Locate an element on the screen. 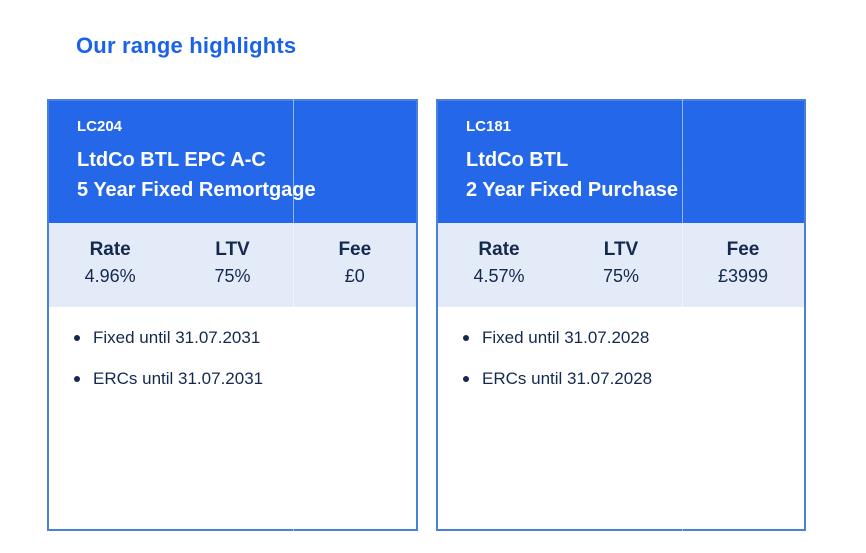 The width and height of the screenshot is (866, 553). bullet-text: ERCs until 31.07.2031 is located at coordinates (178, 378).